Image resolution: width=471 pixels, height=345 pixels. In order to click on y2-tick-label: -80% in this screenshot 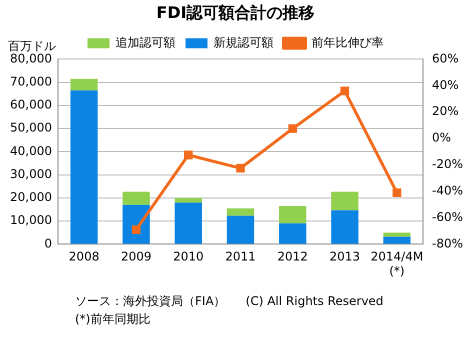, I will do `click(448, 243)`.